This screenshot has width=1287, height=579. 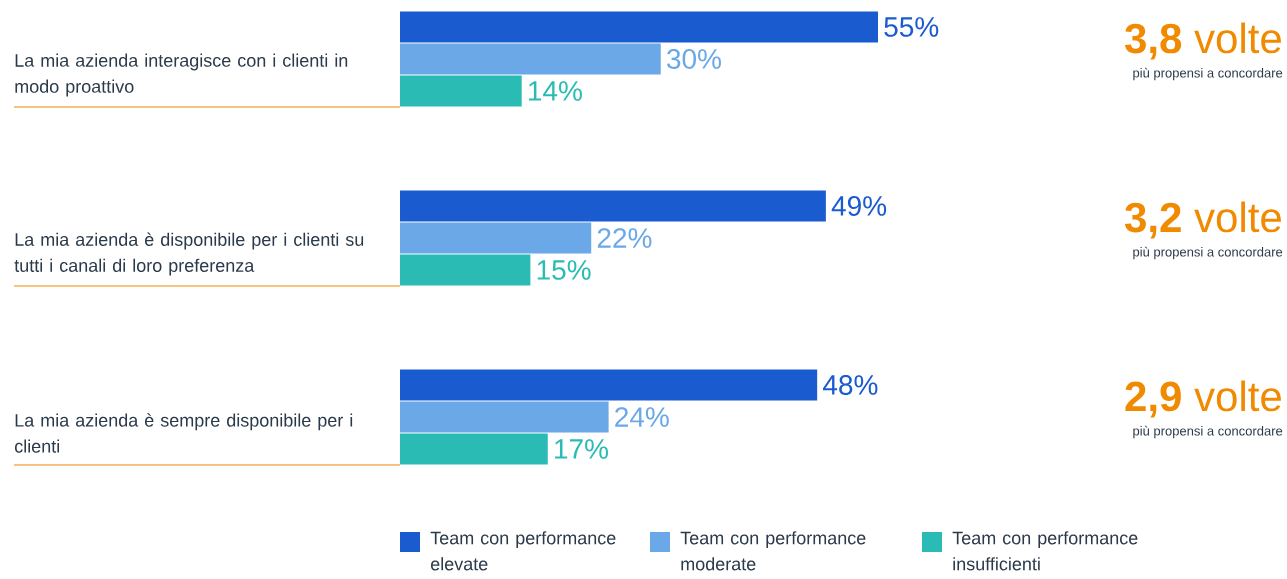 What do you see at coordinates (1203, 41) in the screenshot?
I see `text: 3,8 volte` at bounding box center [1203, 41].